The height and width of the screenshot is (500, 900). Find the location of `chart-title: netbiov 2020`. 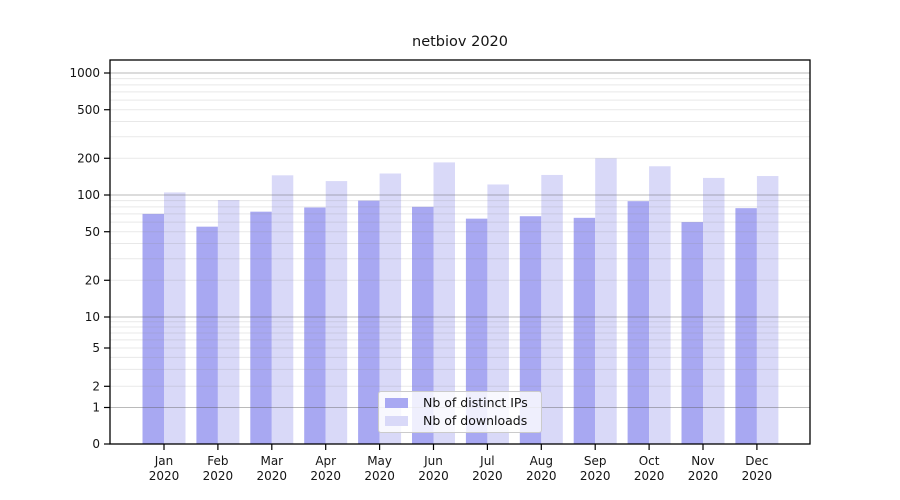

chart-title: netbiov 2020 is located at coordinates (460, 42).